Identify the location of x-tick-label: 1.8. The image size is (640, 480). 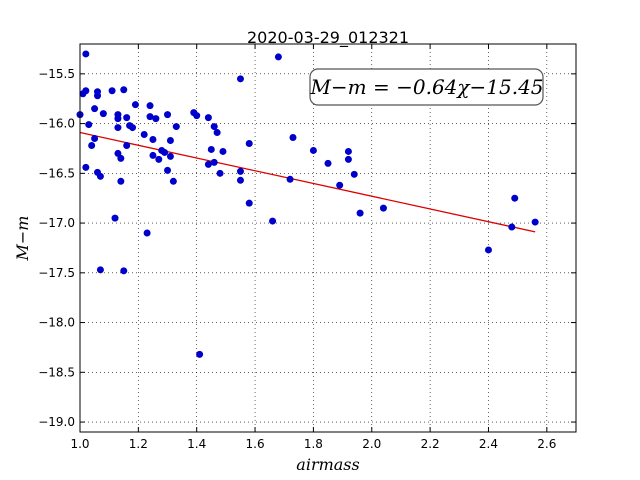
(313, 444).